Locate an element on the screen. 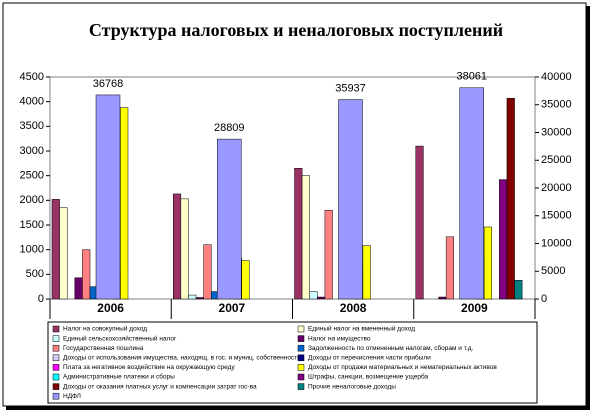  y2-tick-label: 10000 is located at coordinates (556, 243).